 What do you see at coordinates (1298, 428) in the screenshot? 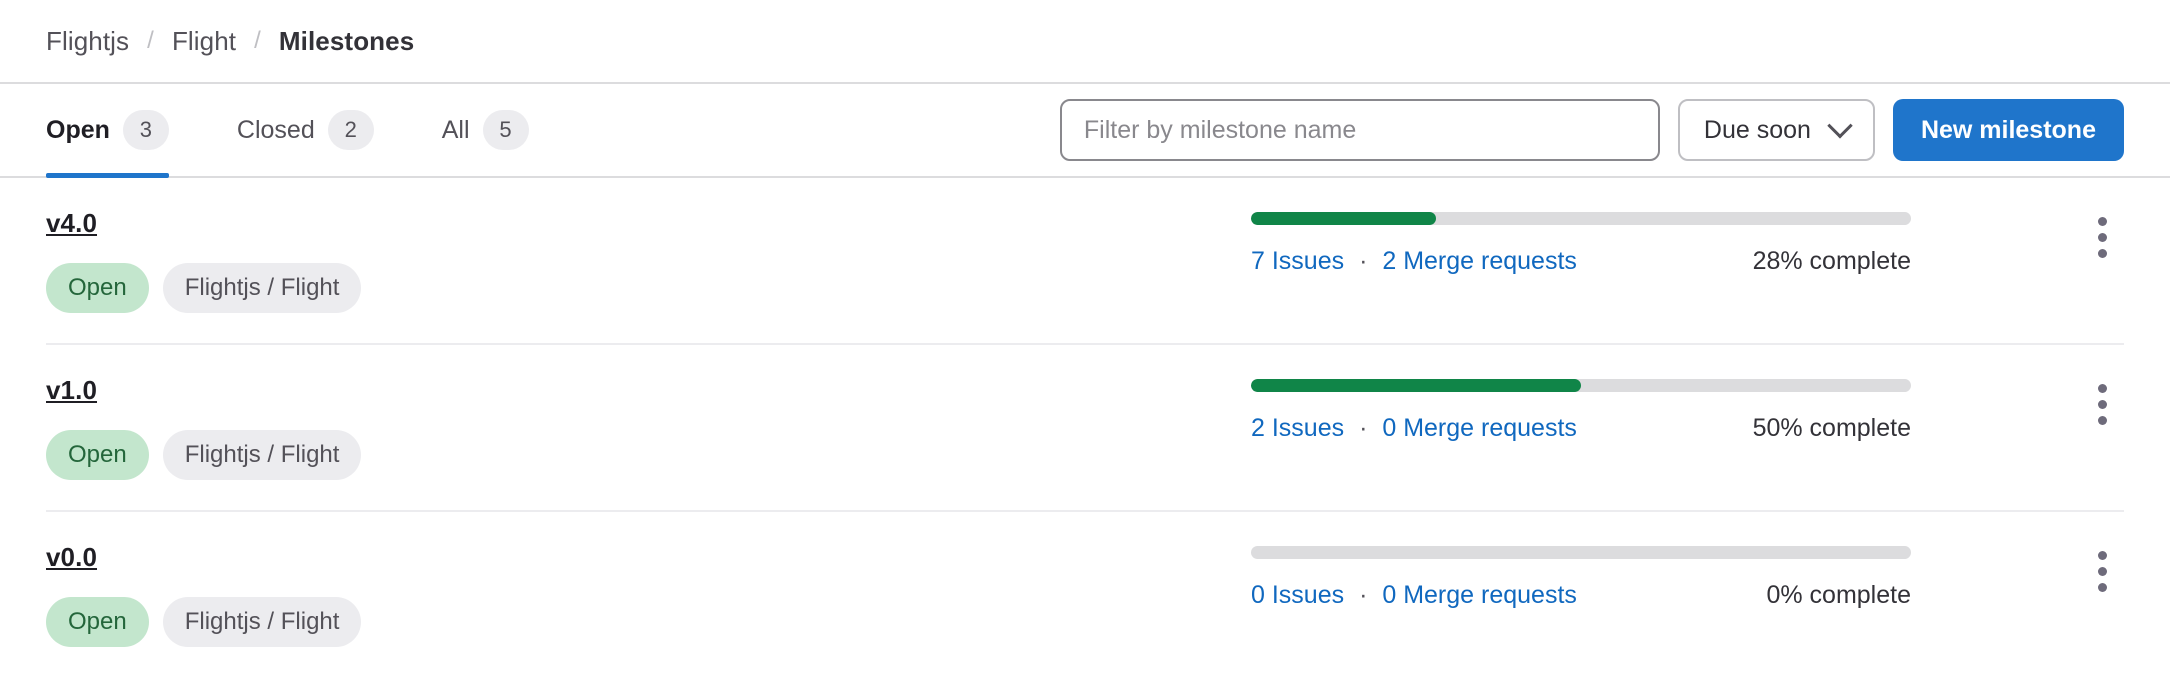
I see `issues-link: 2 Issues` at bounding box center [1298, 428].